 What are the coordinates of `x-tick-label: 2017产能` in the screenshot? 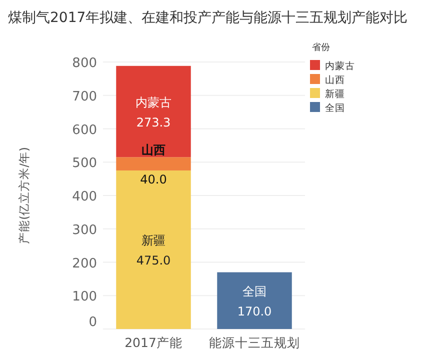 It's located at (153, 342).